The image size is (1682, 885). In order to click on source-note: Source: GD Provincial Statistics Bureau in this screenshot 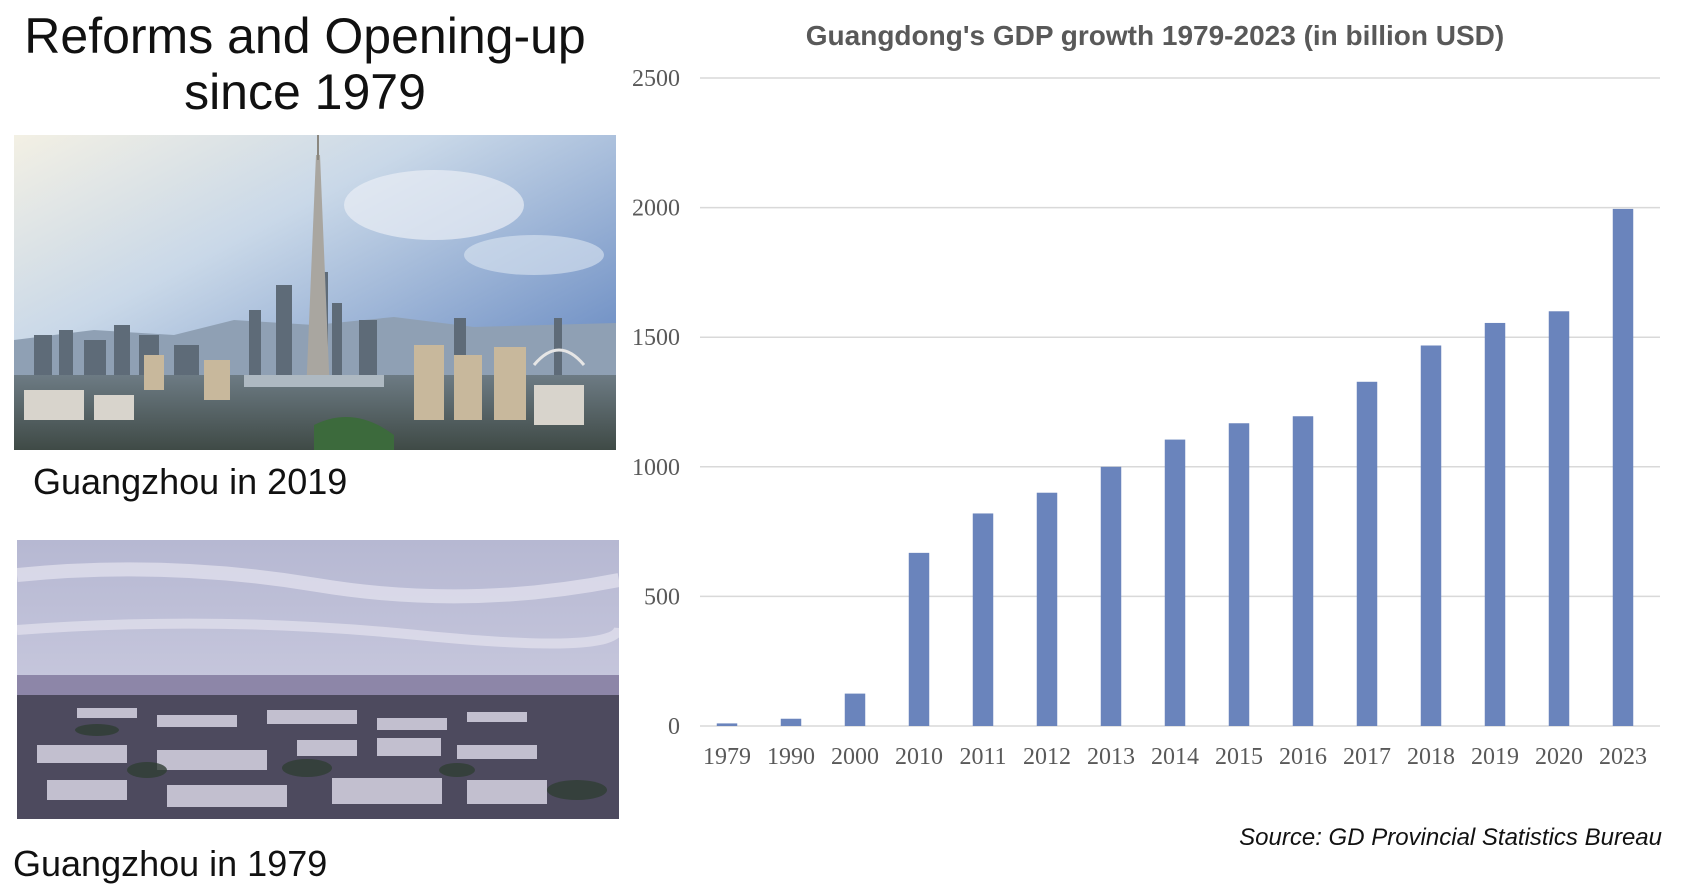, I will do `click(1450, 837)`.